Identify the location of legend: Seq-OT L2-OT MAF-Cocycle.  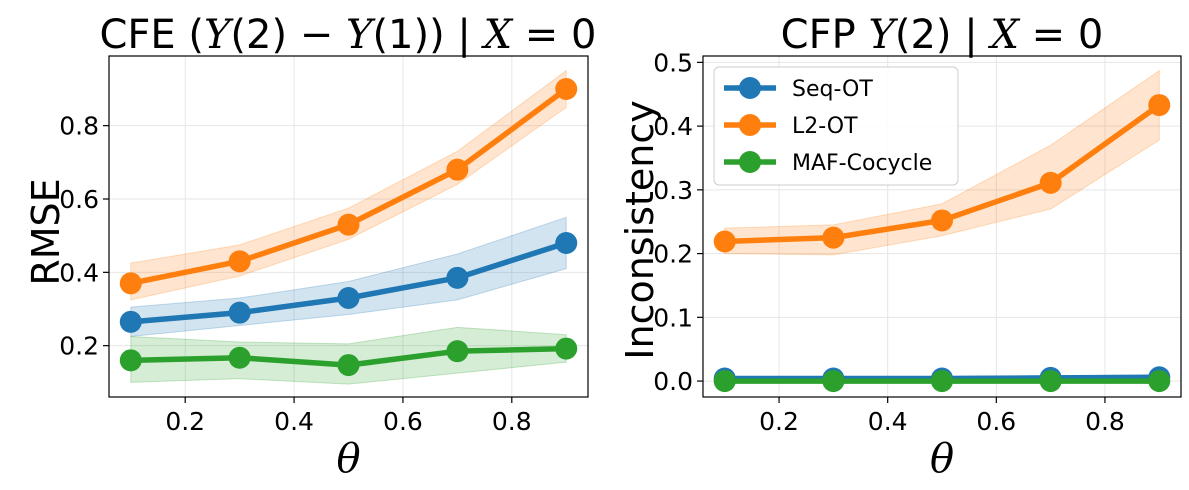
(836, 126).